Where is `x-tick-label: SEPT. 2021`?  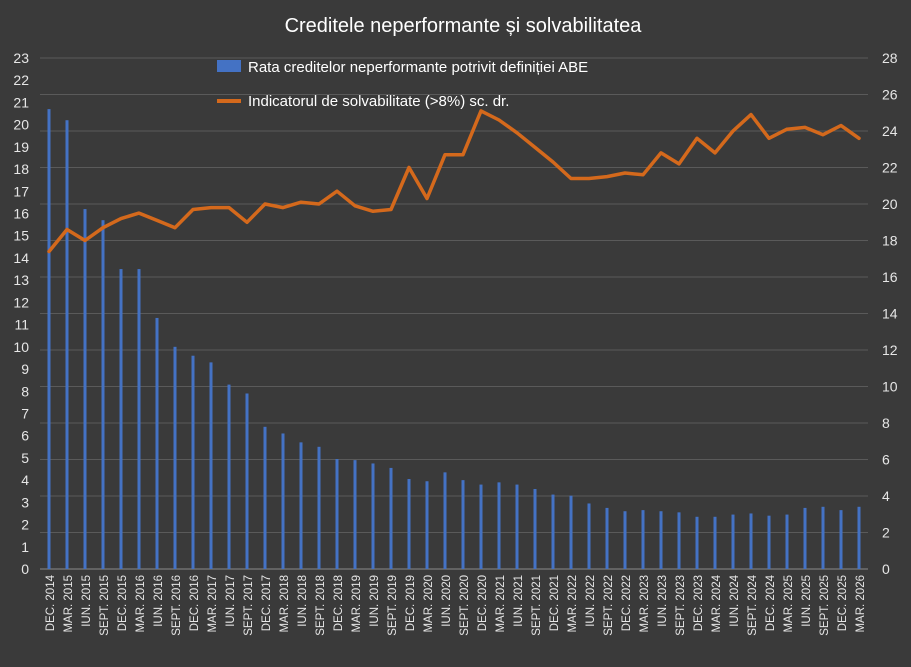
x-tick-label: SEPT. 2021 is located at coordinates (537, 605).